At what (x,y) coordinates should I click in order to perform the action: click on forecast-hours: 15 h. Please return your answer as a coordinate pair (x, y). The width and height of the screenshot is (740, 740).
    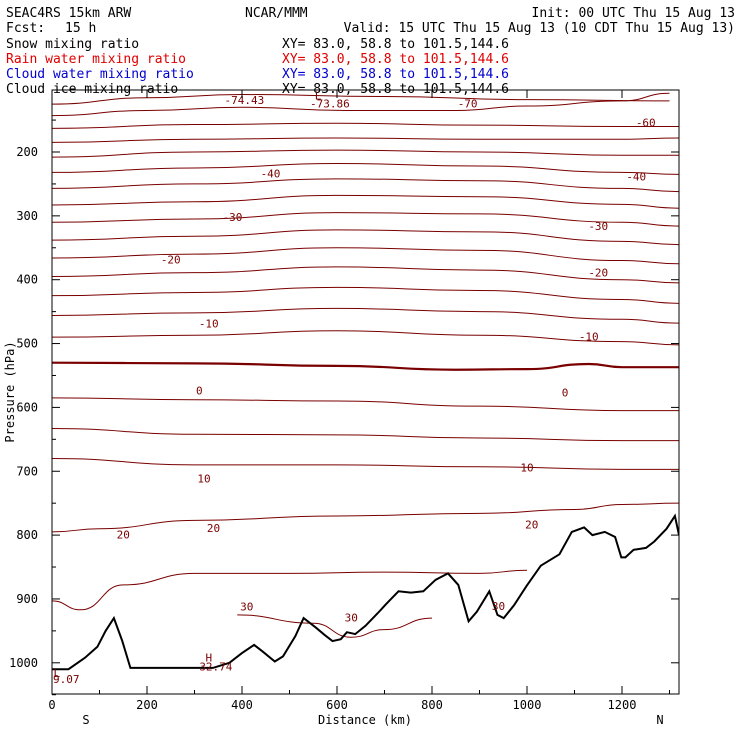
    Looking at the image, I should click on (80, 28).